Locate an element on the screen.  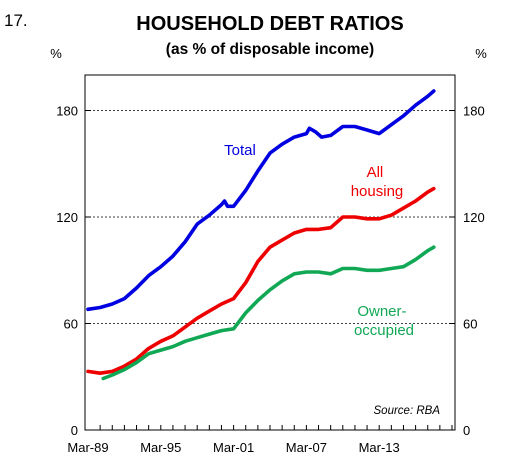
page-number: 17. is located at coordinates (16, 20).